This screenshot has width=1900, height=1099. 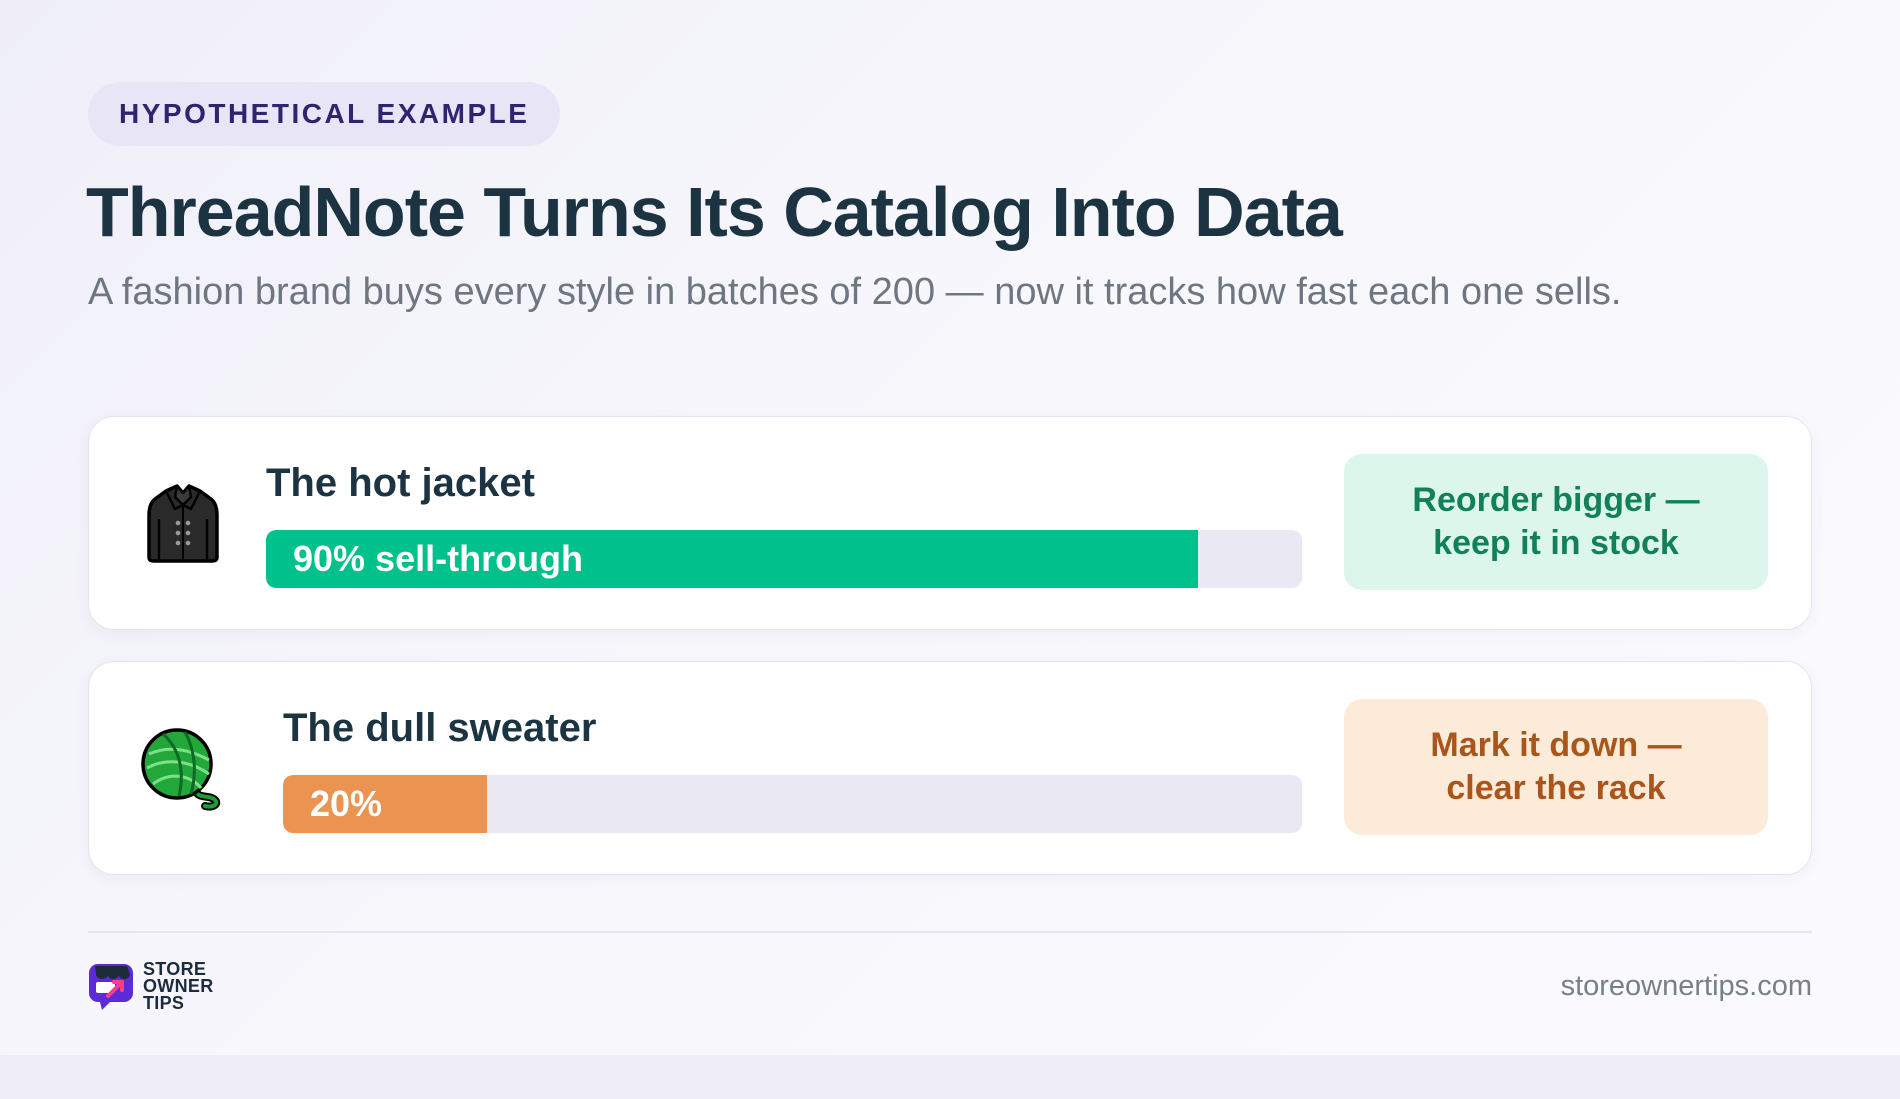 I want to click on brand-word-2: OWNER, so click(x=178, y=986).